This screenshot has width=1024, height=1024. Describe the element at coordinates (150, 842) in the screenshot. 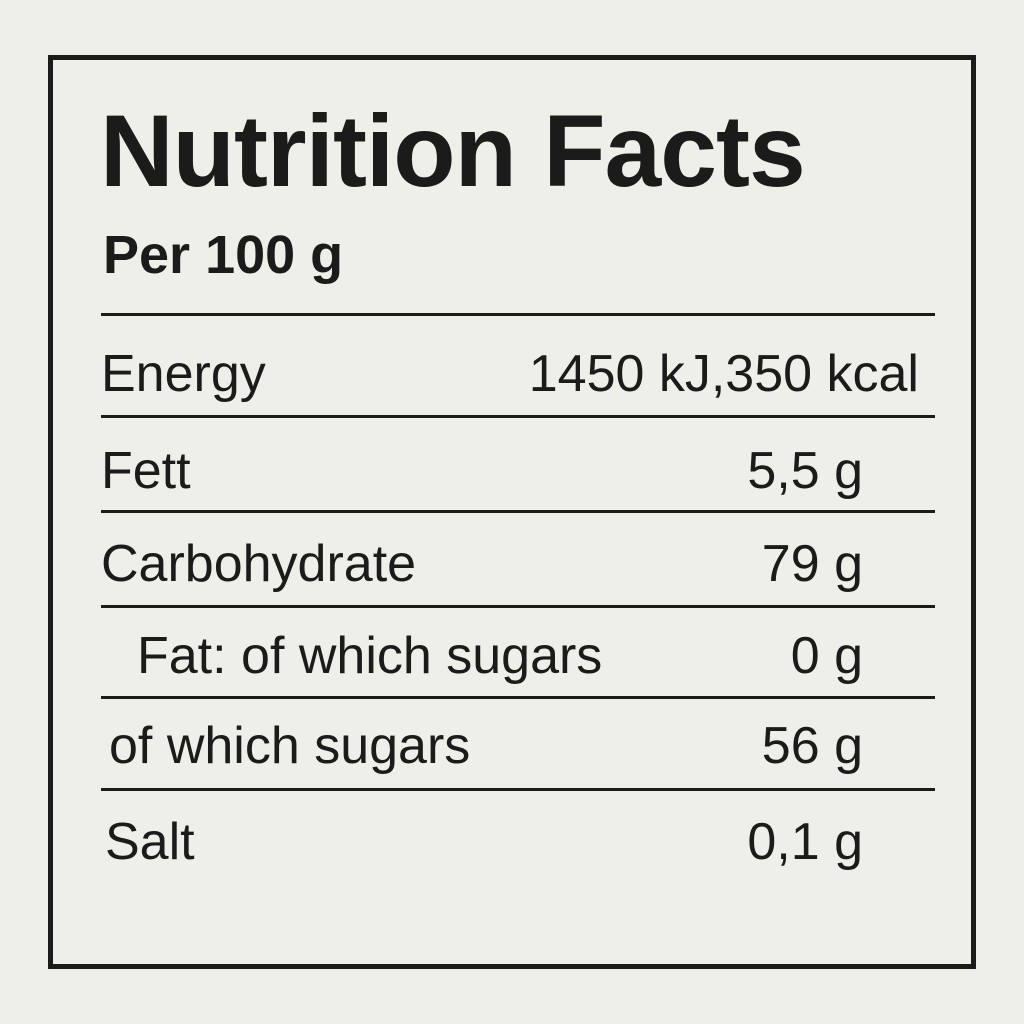

I see `row-salt-name: Salt` at that location.